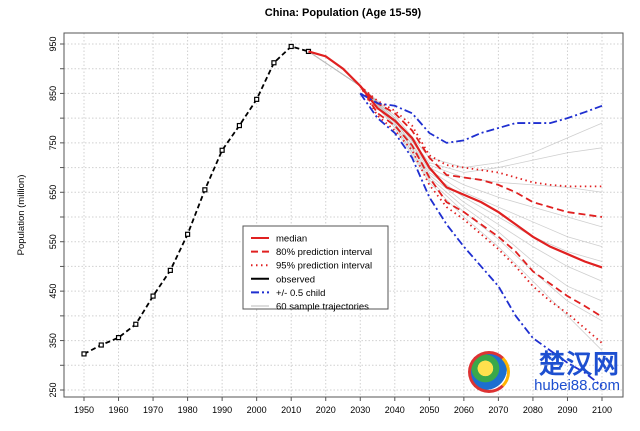 Image resolution: width=640 pixels, height=431 pixels. Describe the element at coordinates (602, 410) in the screenshot. I see `x-tick-label: 2100` at that location.